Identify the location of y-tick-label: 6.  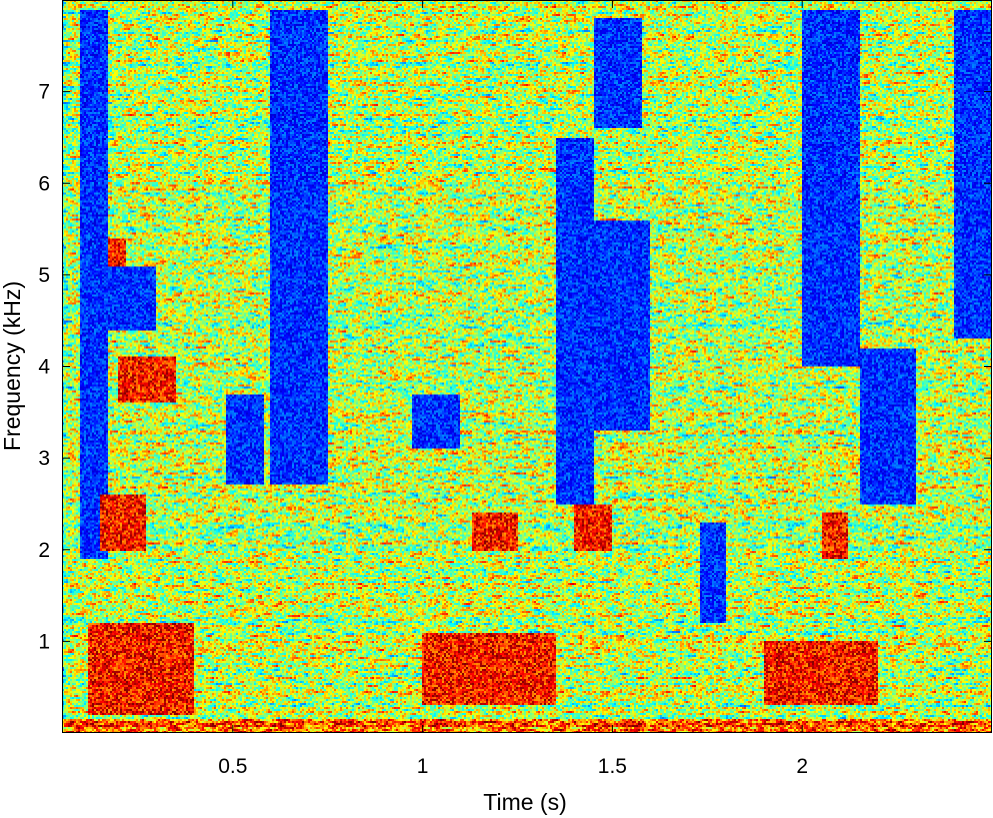
(44, 183).